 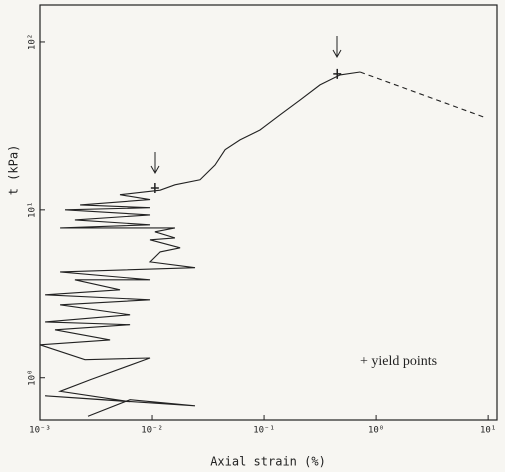 What do you see at coordinates (398, 361) in the screenshot?
I see `annotation: + yield points` at bounding box center [398, 361].